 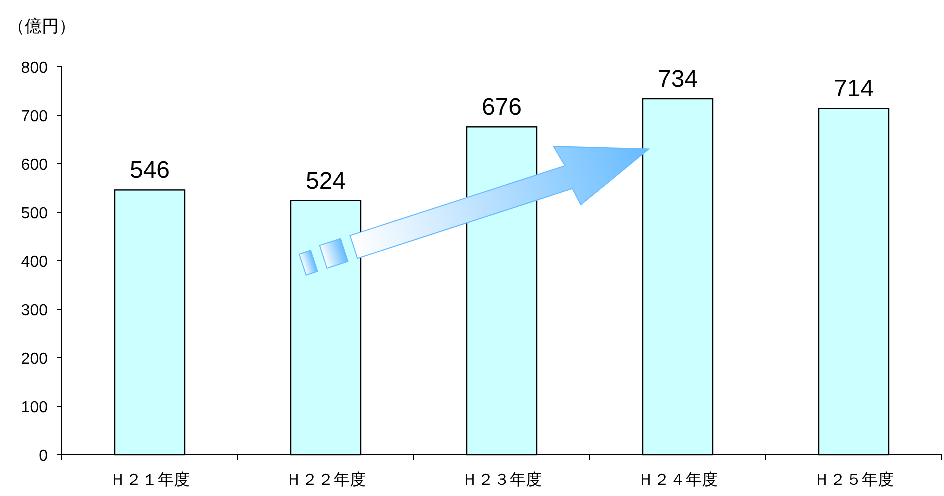 What do you see at coordinates (42, 26) in the screenshot?
I see `y-axis-title: （億円）` at bounding box center [42, 26].